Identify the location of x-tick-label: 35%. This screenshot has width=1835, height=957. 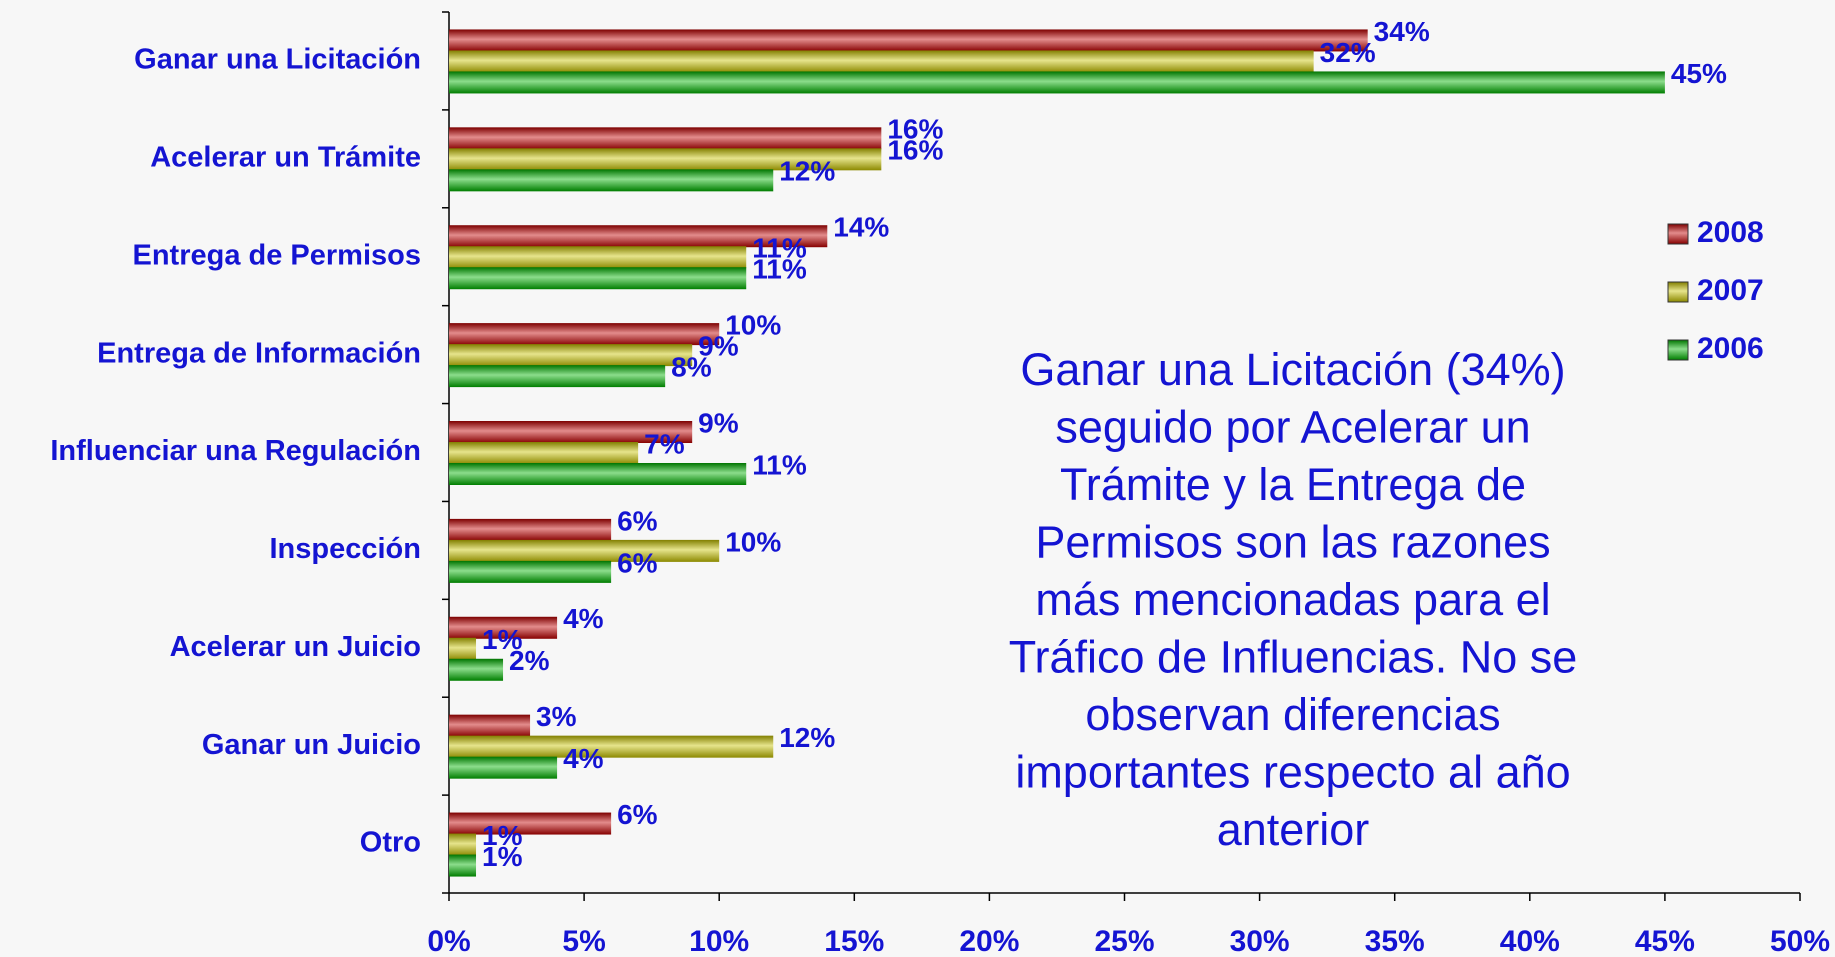
(1395, 941).